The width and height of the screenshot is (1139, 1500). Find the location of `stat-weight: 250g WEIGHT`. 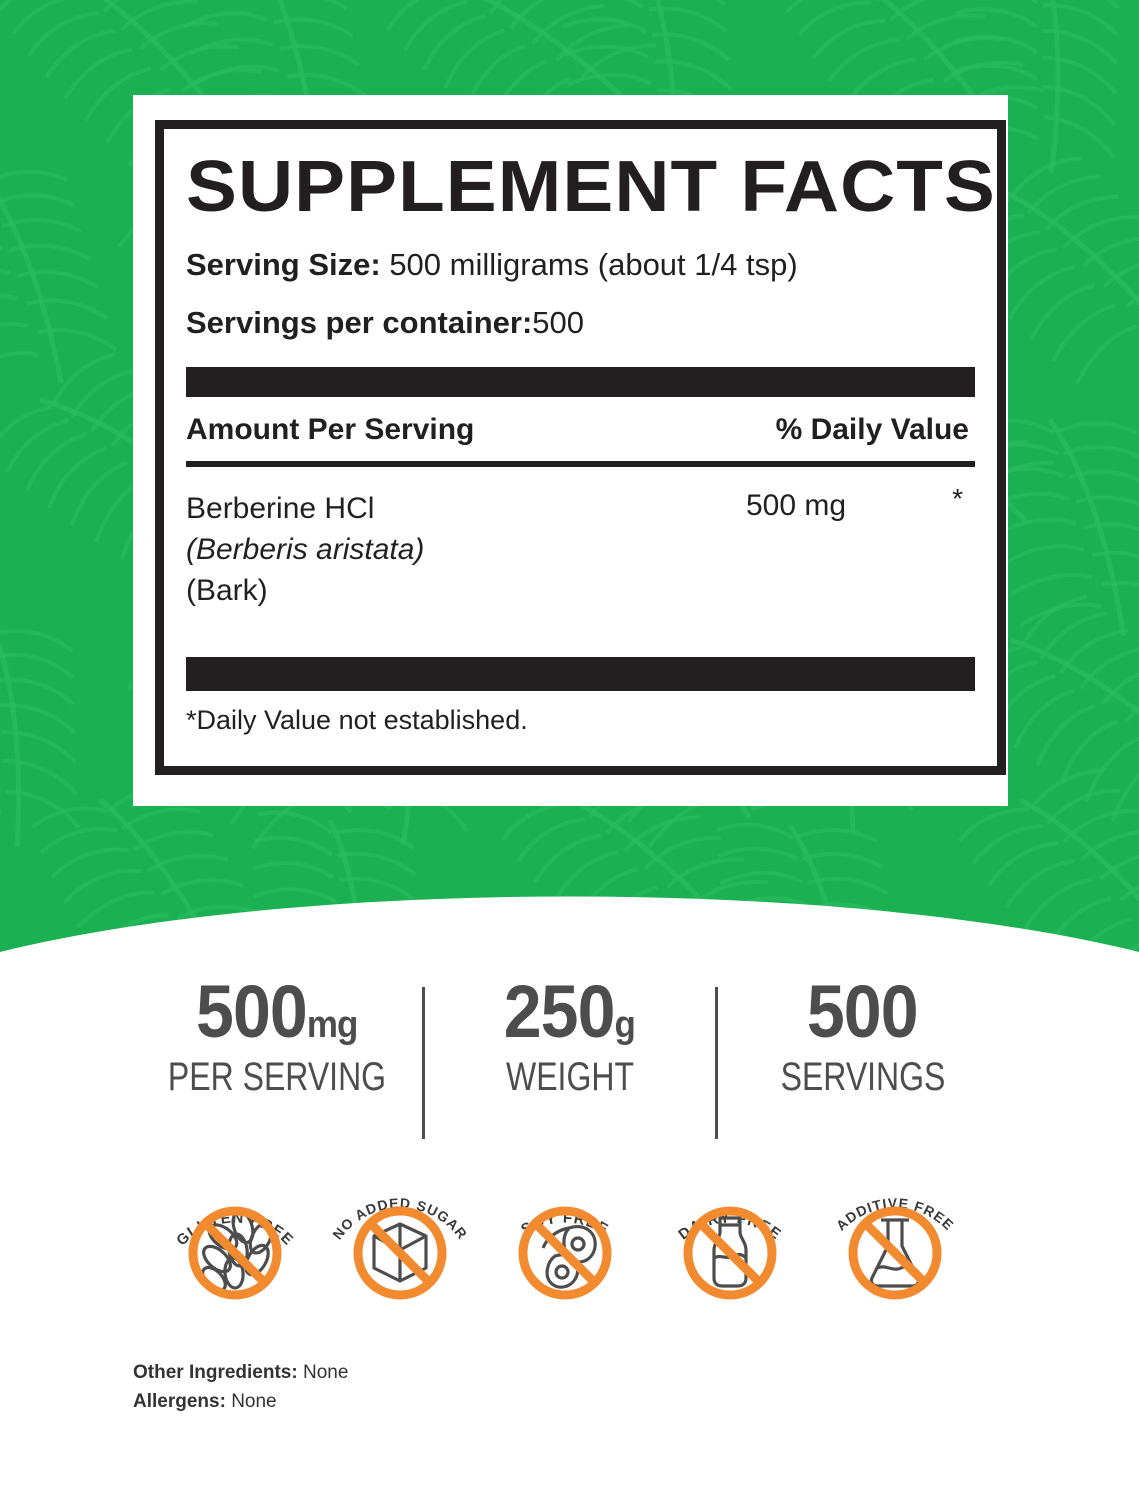

stat-weight: 250g WEIGHT is located at coordinates (570, 1037).